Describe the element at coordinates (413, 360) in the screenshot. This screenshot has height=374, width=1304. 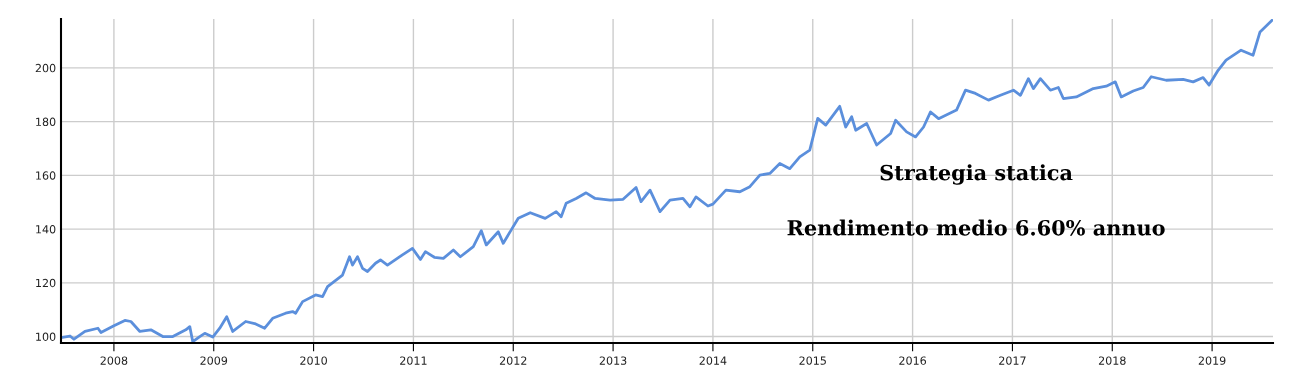
I see `x-tick-label: 2011` at that location.